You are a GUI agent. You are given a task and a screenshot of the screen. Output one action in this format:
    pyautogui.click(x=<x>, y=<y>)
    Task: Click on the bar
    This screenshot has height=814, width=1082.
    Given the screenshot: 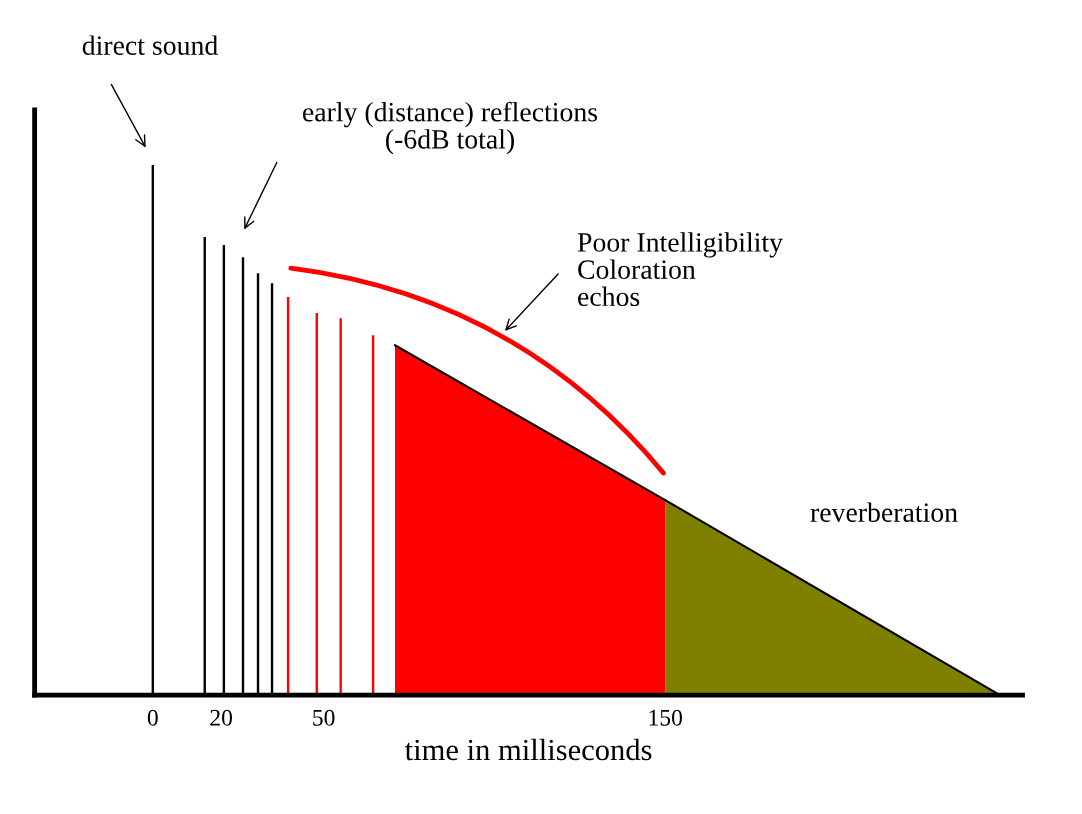 What is the action you would take?
    pyautogui.click(x=340, y=507)
    